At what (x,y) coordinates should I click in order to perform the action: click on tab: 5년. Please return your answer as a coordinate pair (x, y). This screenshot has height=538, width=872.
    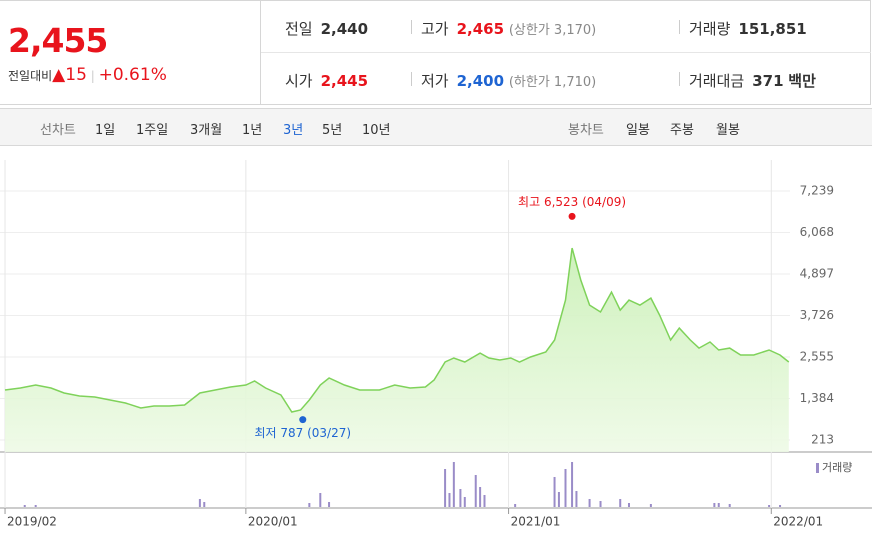
    Looking at the image, I should click on (332, 130).